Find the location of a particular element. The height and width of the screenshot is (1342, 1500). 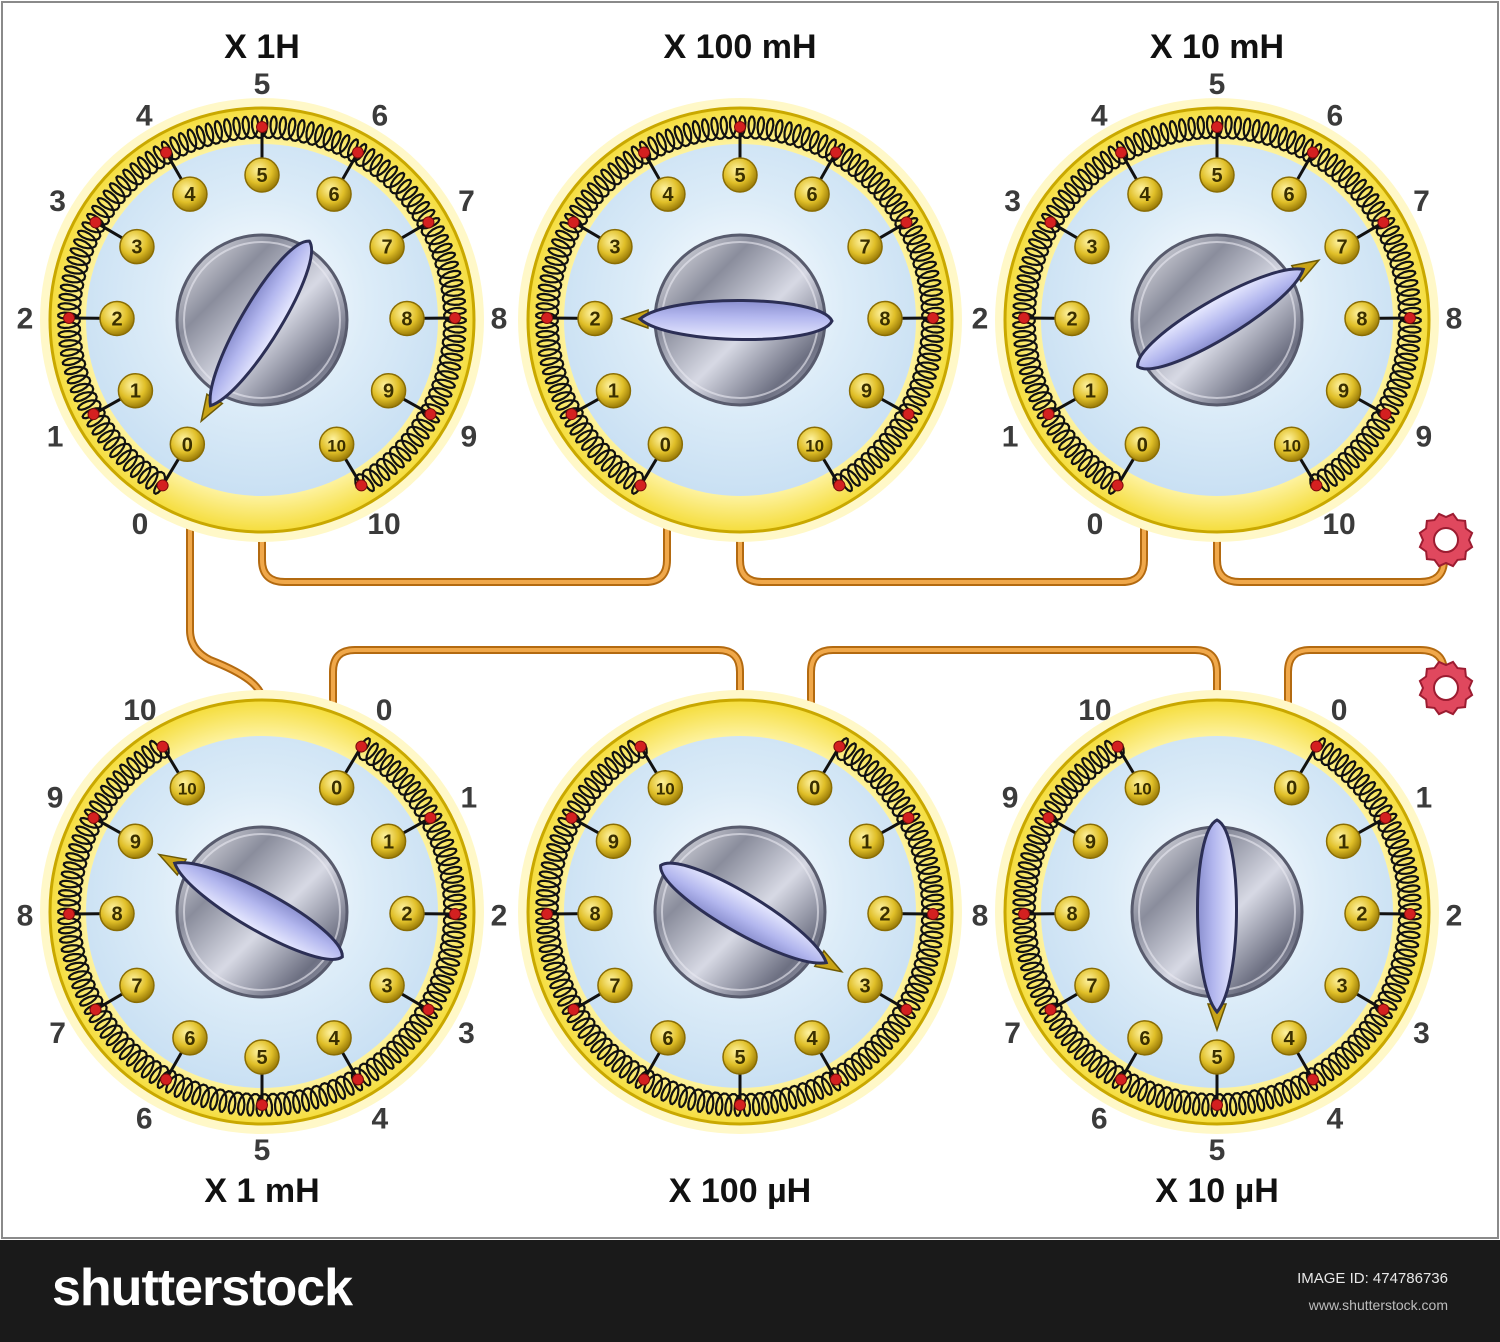

position-label: 7 is located at coordinates (1012, 1033).